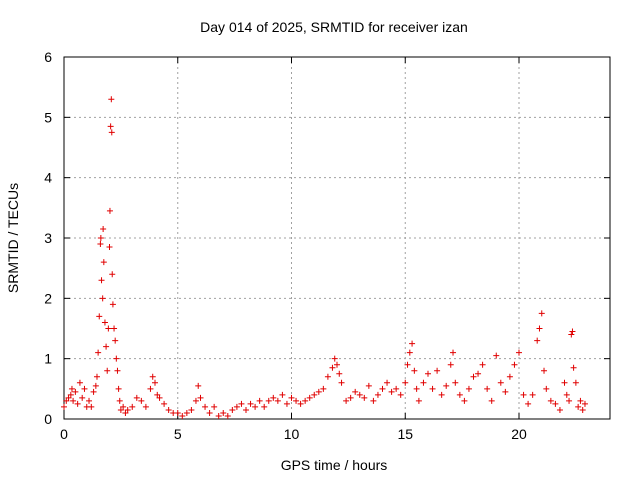 The height and width of the screenshot is (480, 640). Describe the element at coordinates (48, 298) in the screenshot. I see `y-tick-label: 2` at that location.